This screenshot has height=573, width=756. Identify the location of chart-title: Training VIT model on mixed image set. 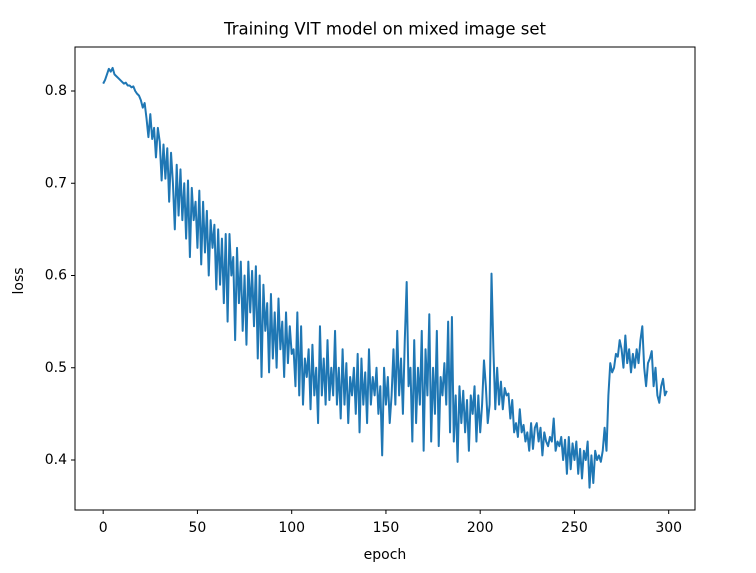
(384, 29).